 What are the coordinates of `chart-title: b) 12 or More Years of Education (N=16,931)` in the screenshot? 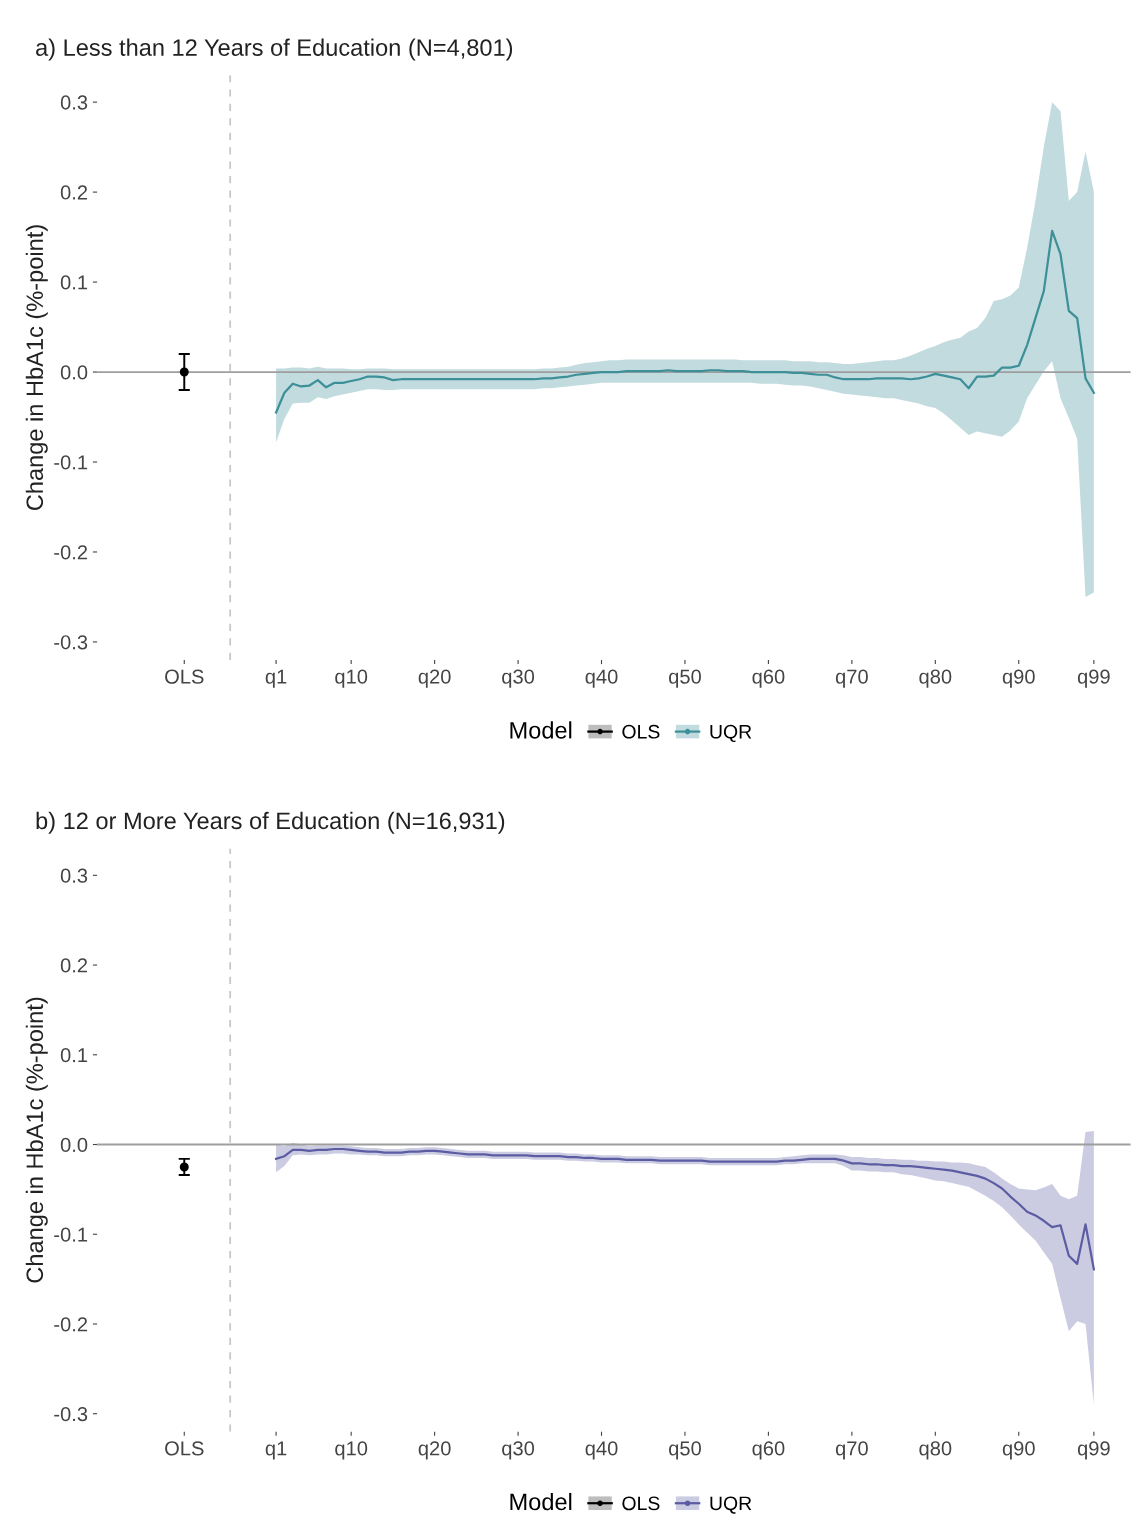 It's located at (270, 822).